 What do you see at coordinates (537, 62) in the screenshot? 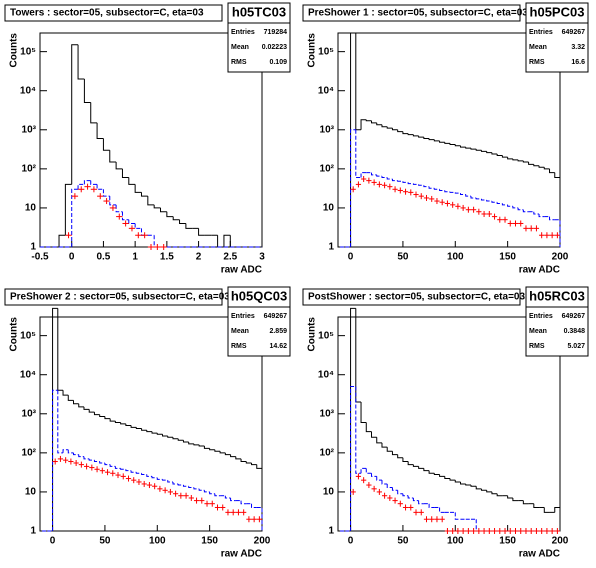
I see `stats-label: RMS` at bounding box center [537, 62].